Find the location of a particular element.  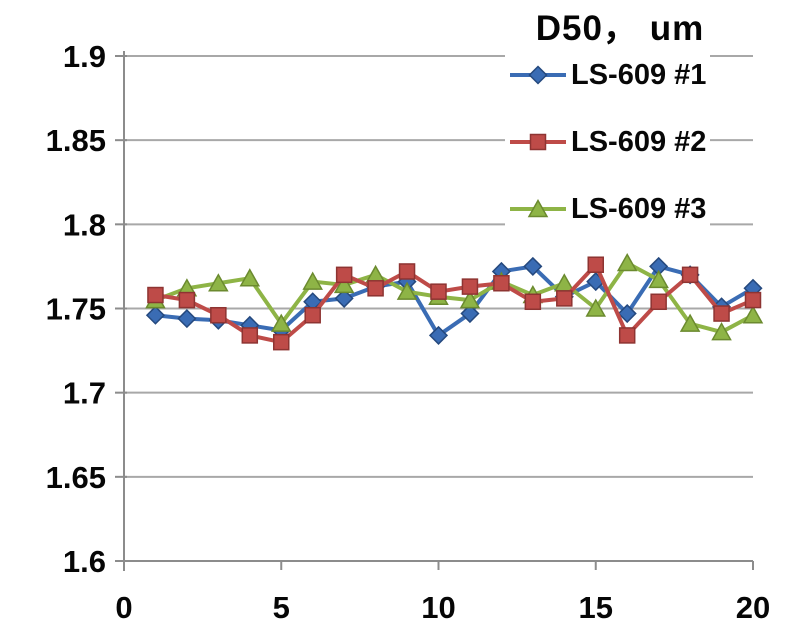

legend-label: LS-609 #1 is located at coordinates (639, 74).